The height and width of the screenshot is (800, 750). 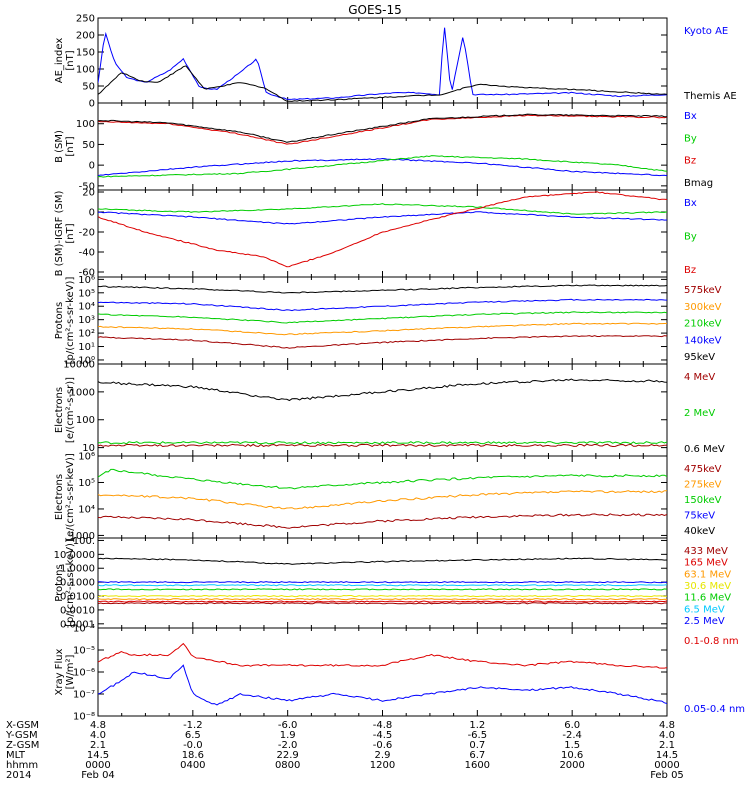 I want to click on legend-bmag: Bmag, so click(x=698, y=183).